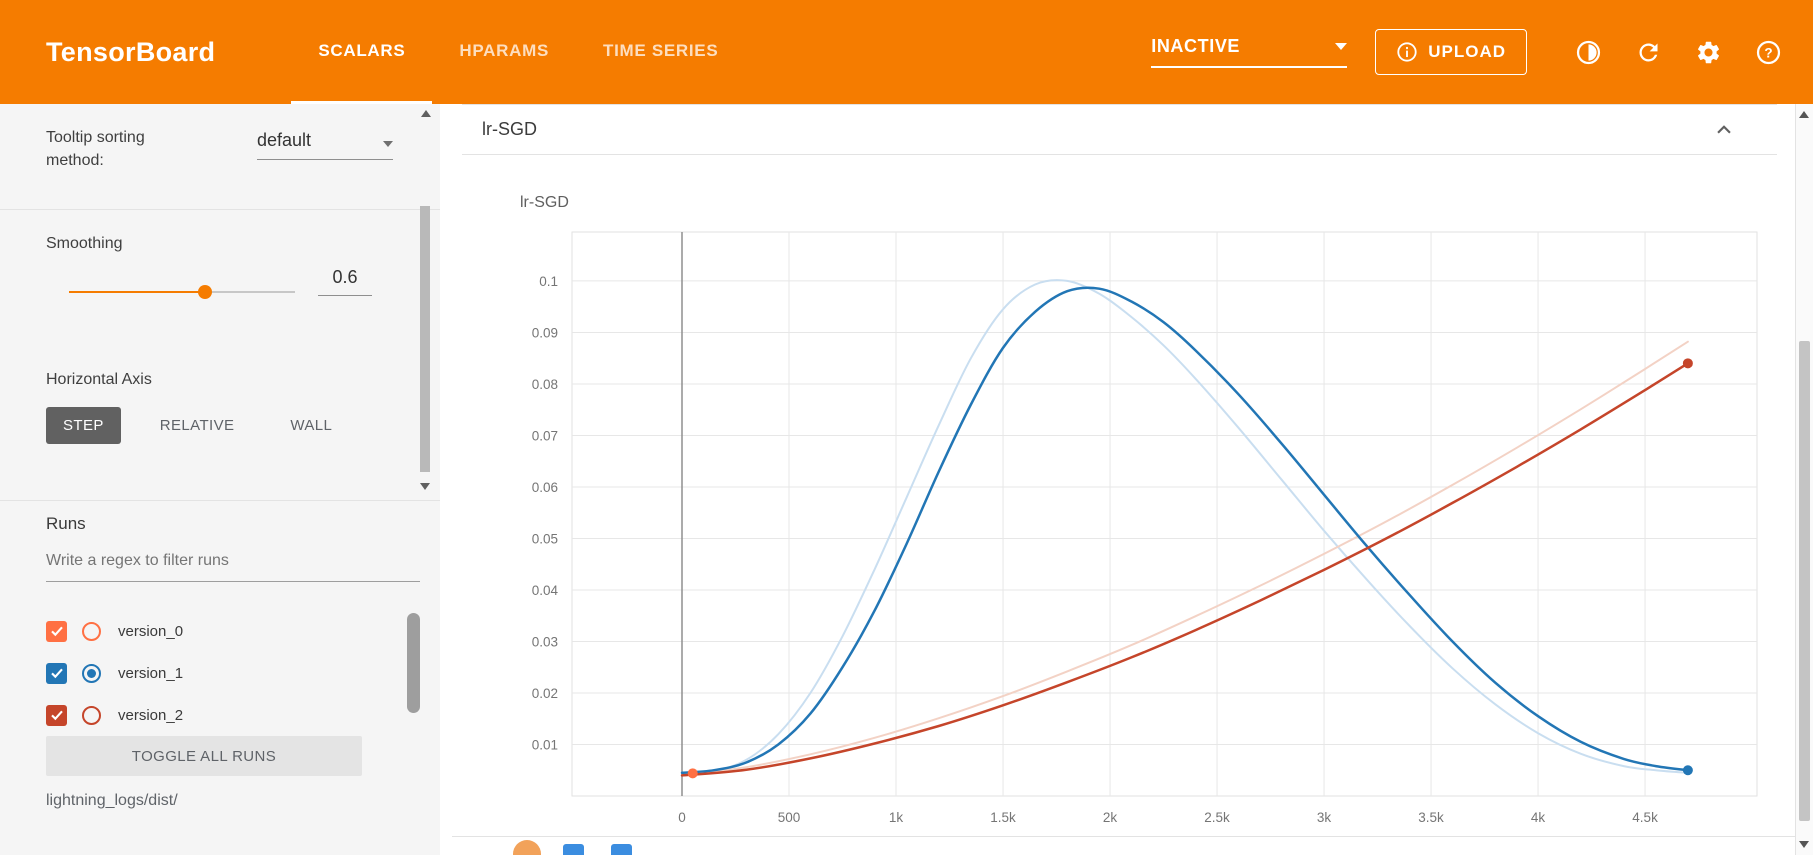 The height and width of the screenshot is (855, 1813). What do you see at coordinates (413, 663) in the screenshot?
I see `runs-scrollbar-thumb` at bounding box center [413, 663].